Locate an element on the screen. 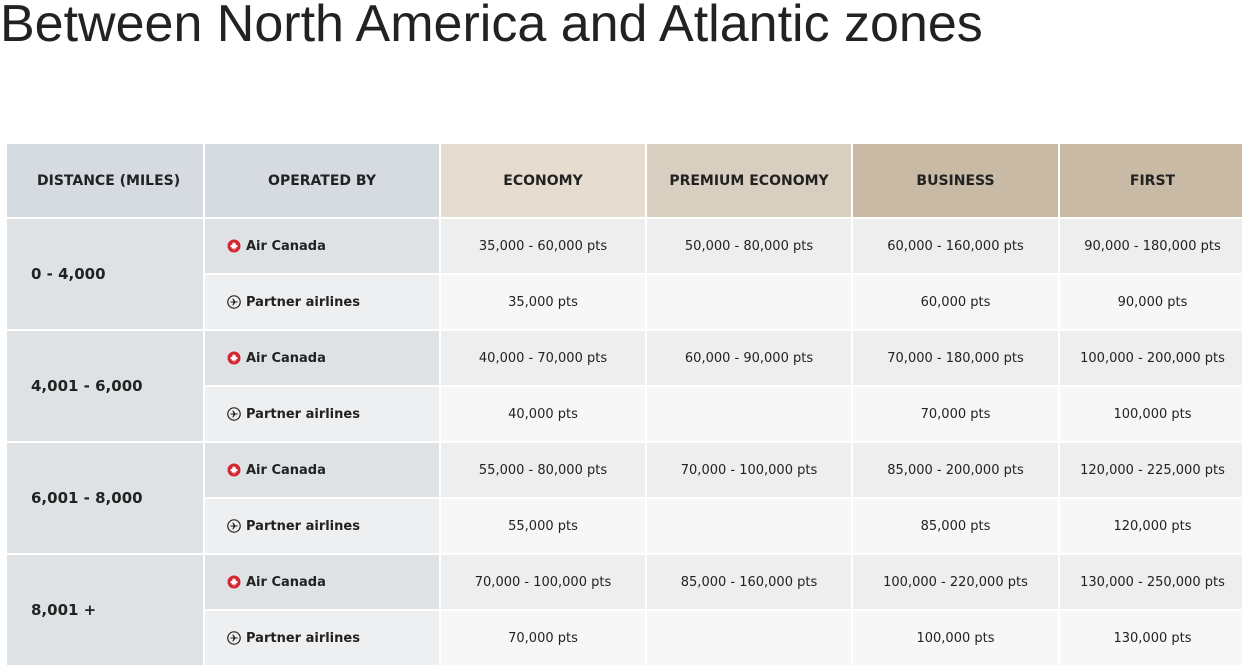 The width and height of the screenshot is (1242, 668). points-cell: 90,000 pts is located at coordinates (1150, 302).